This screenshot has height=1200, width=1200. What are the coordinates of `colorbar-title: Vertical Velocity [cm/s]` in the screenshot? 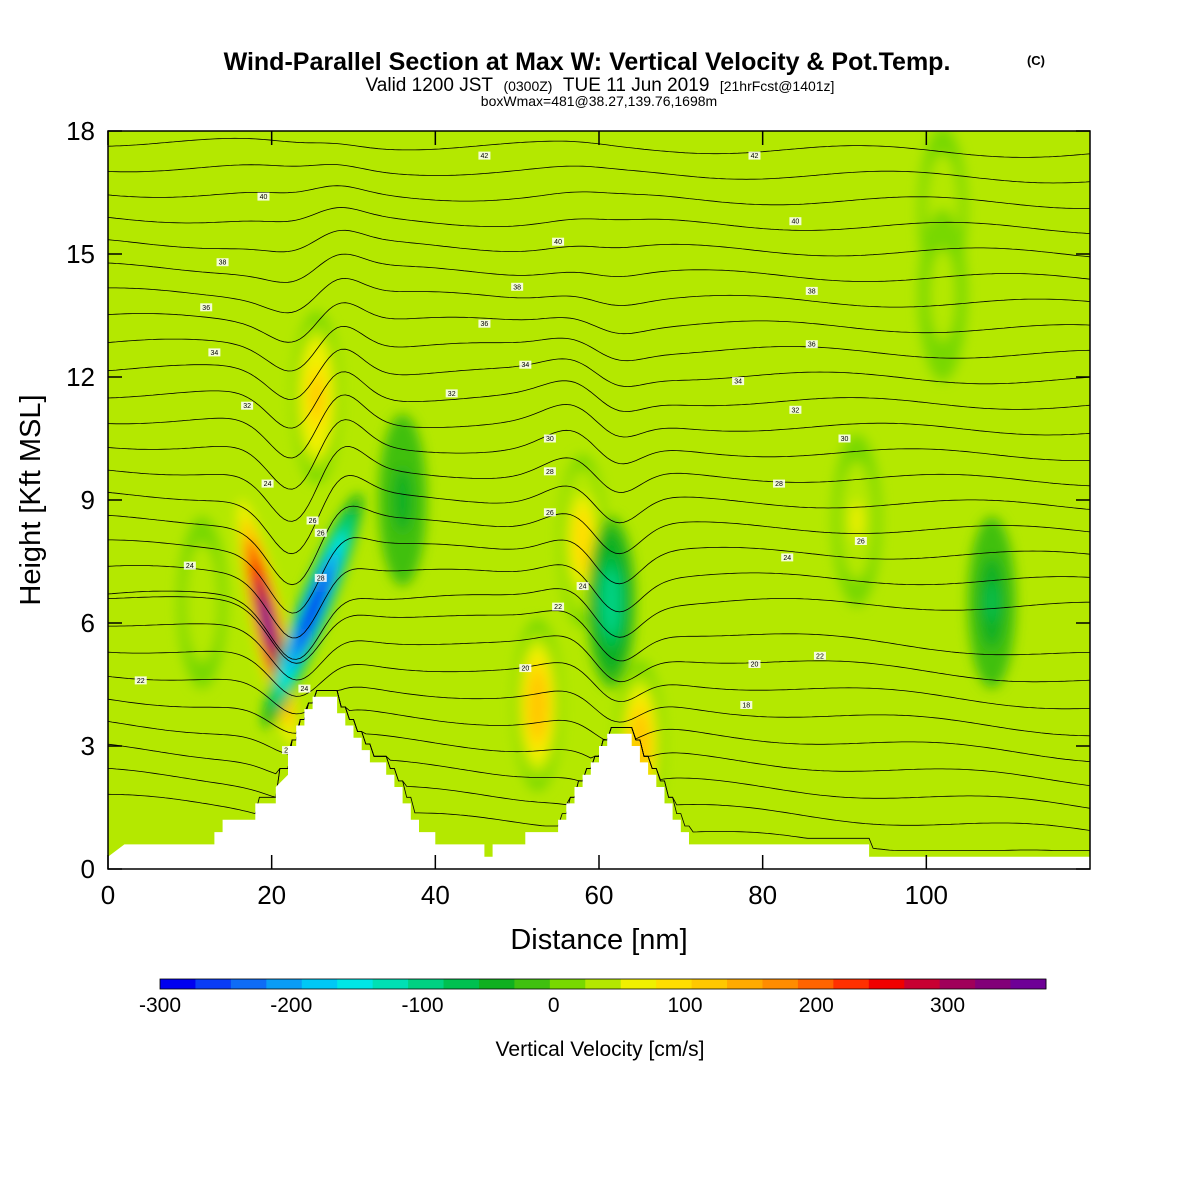 It's located at (600, 1049).